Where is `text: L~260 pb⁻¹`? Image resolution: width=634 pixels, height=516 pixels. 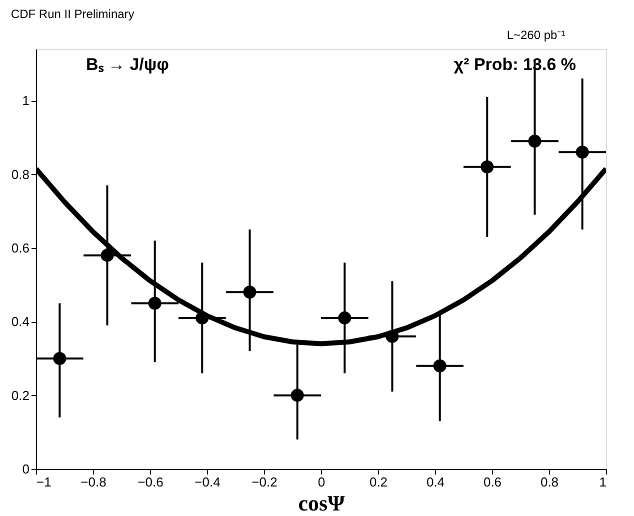
text: L~260 pb⁻¹ is located at coordinates (536, 35).